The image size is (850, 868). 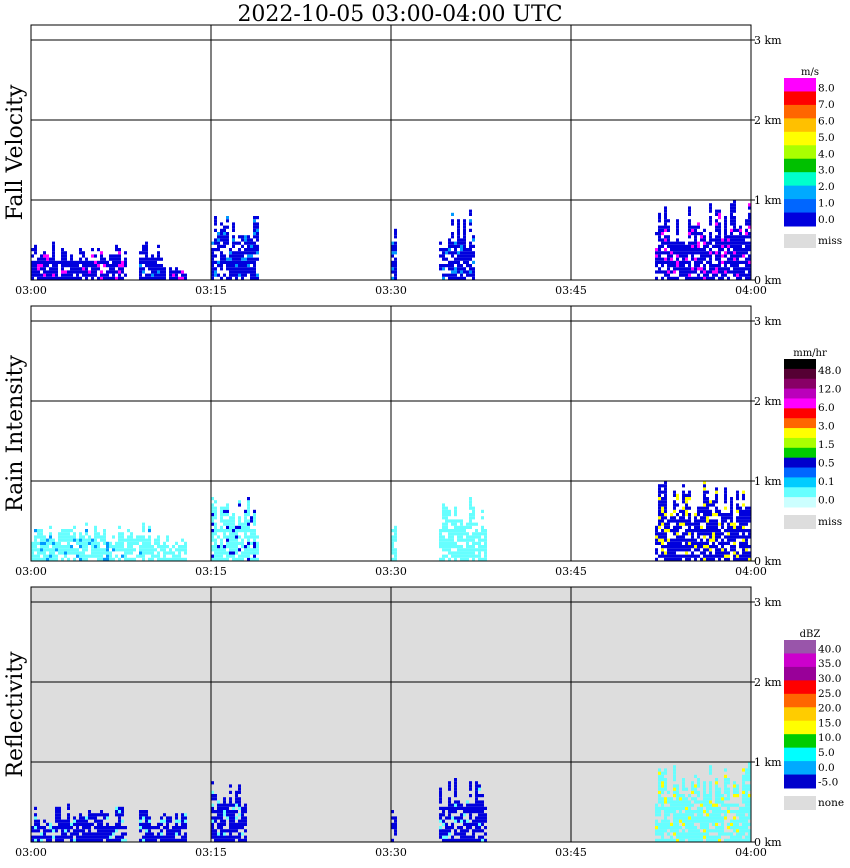 What do you see at coordinates (829, 389) in the screenshot?
I see `colorbar-level-label: 12.0` at bounding box center [829, 389].